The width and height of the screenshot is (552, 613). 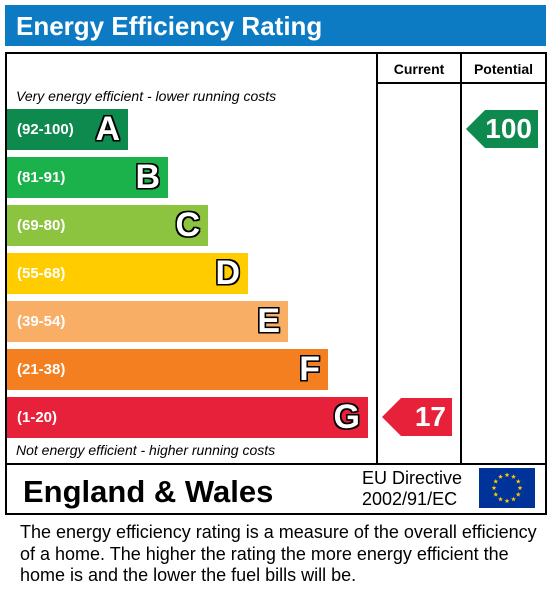 What do you see at coordinates (45, 129) in the screenshot?
I see `band-range: (92-100)` at bounding box center [45, 129].